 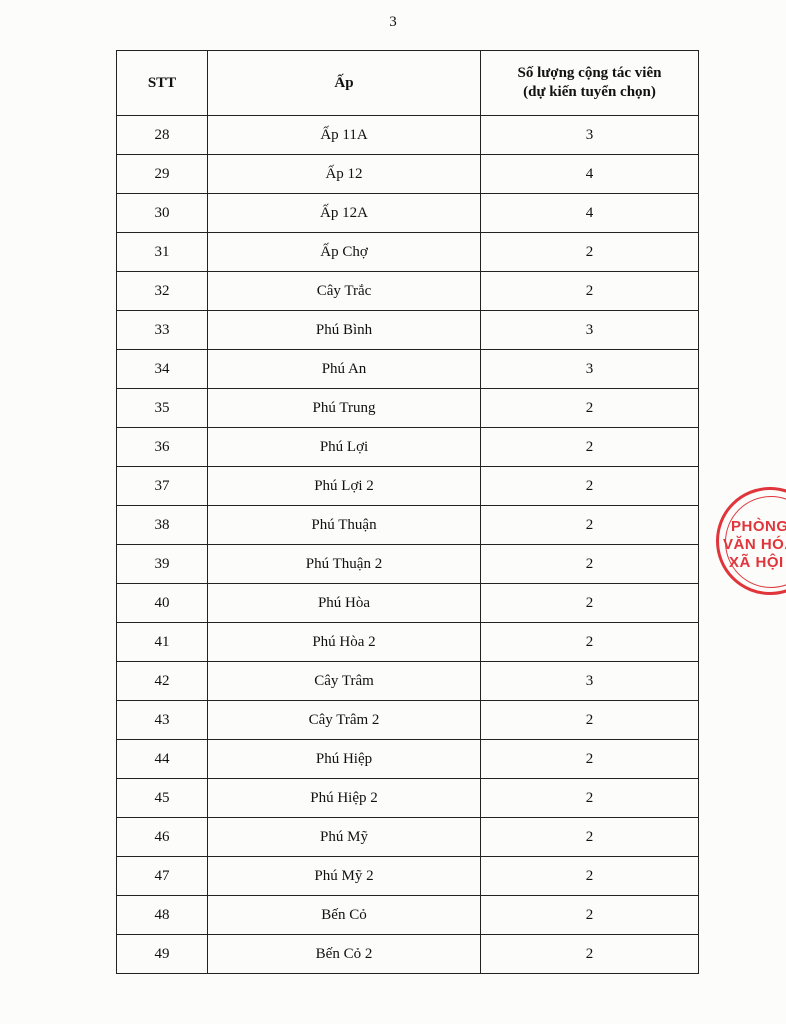 What do you see at coordinates (162, 83) in the screenshot?
I see `header-cell: STT` at bounding box center [162, 83].